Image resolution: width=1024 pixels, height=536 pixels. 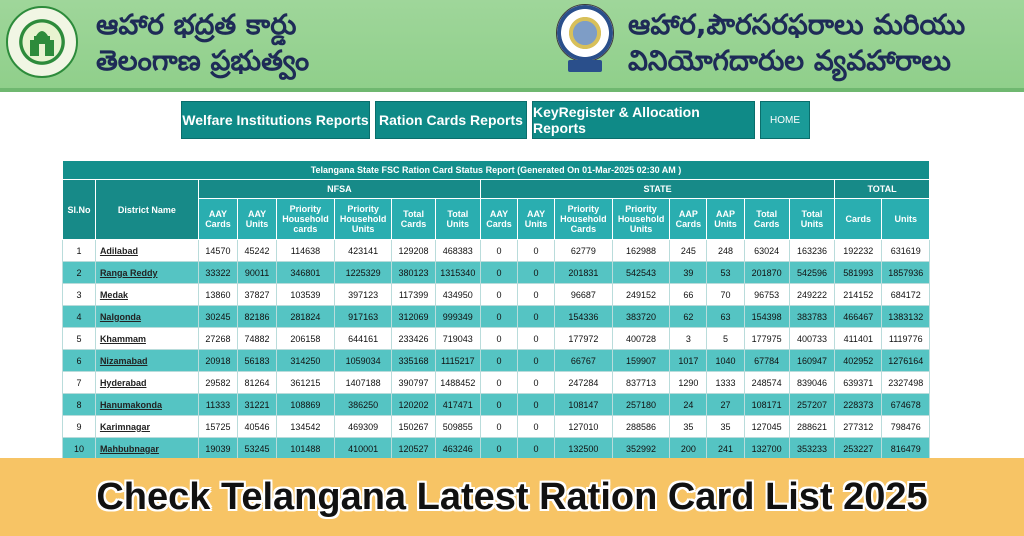 What do you see at coordinates (641, 448) in the screenshot?
I see `cell-value: 352992` at bounding box center [641, 448].